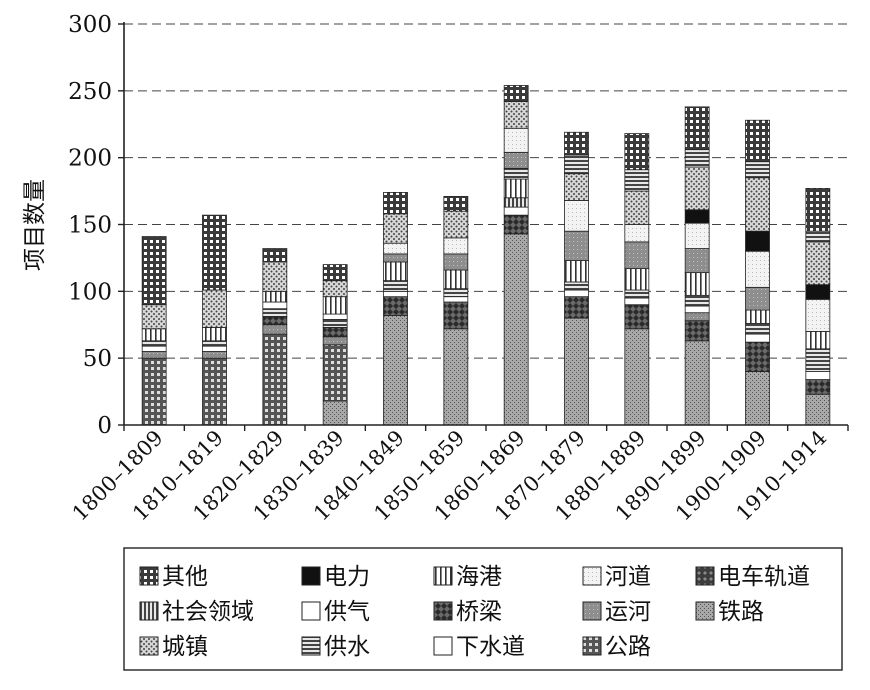  What do you see at coordinates (490, 647) in the screenshot?
I see `legend-label: 下水道` at bounding box center [490, 647].